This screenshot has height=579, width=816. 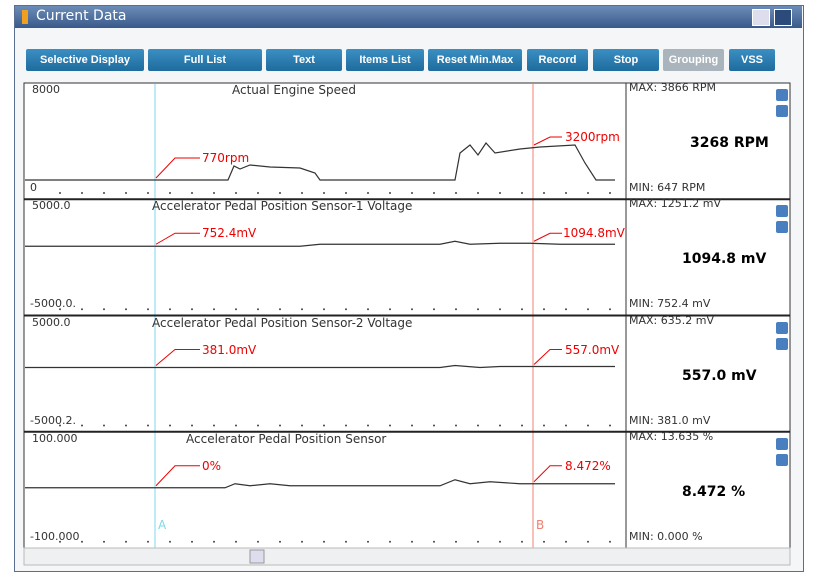 I want to click on current-value: 3268 RPM, so click(x=729, y=143).